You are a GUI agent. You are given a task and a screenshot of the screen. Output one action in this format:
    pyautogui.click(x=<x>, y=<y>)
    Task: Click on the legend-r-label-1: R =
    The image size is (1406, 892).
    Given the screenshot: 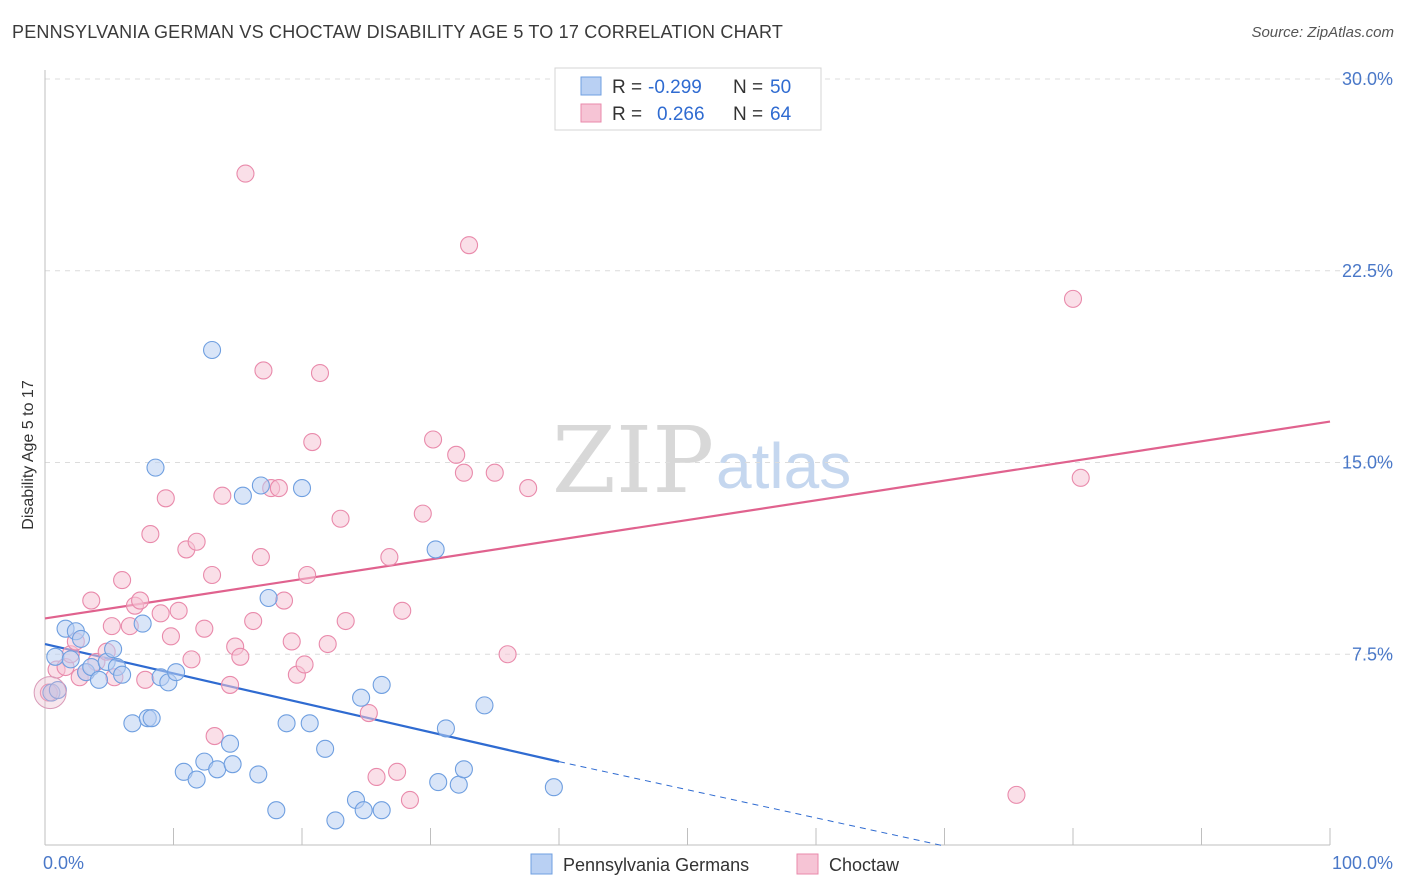 What is the action you would take?
    pyautogui.click(x=627, y=87)
    